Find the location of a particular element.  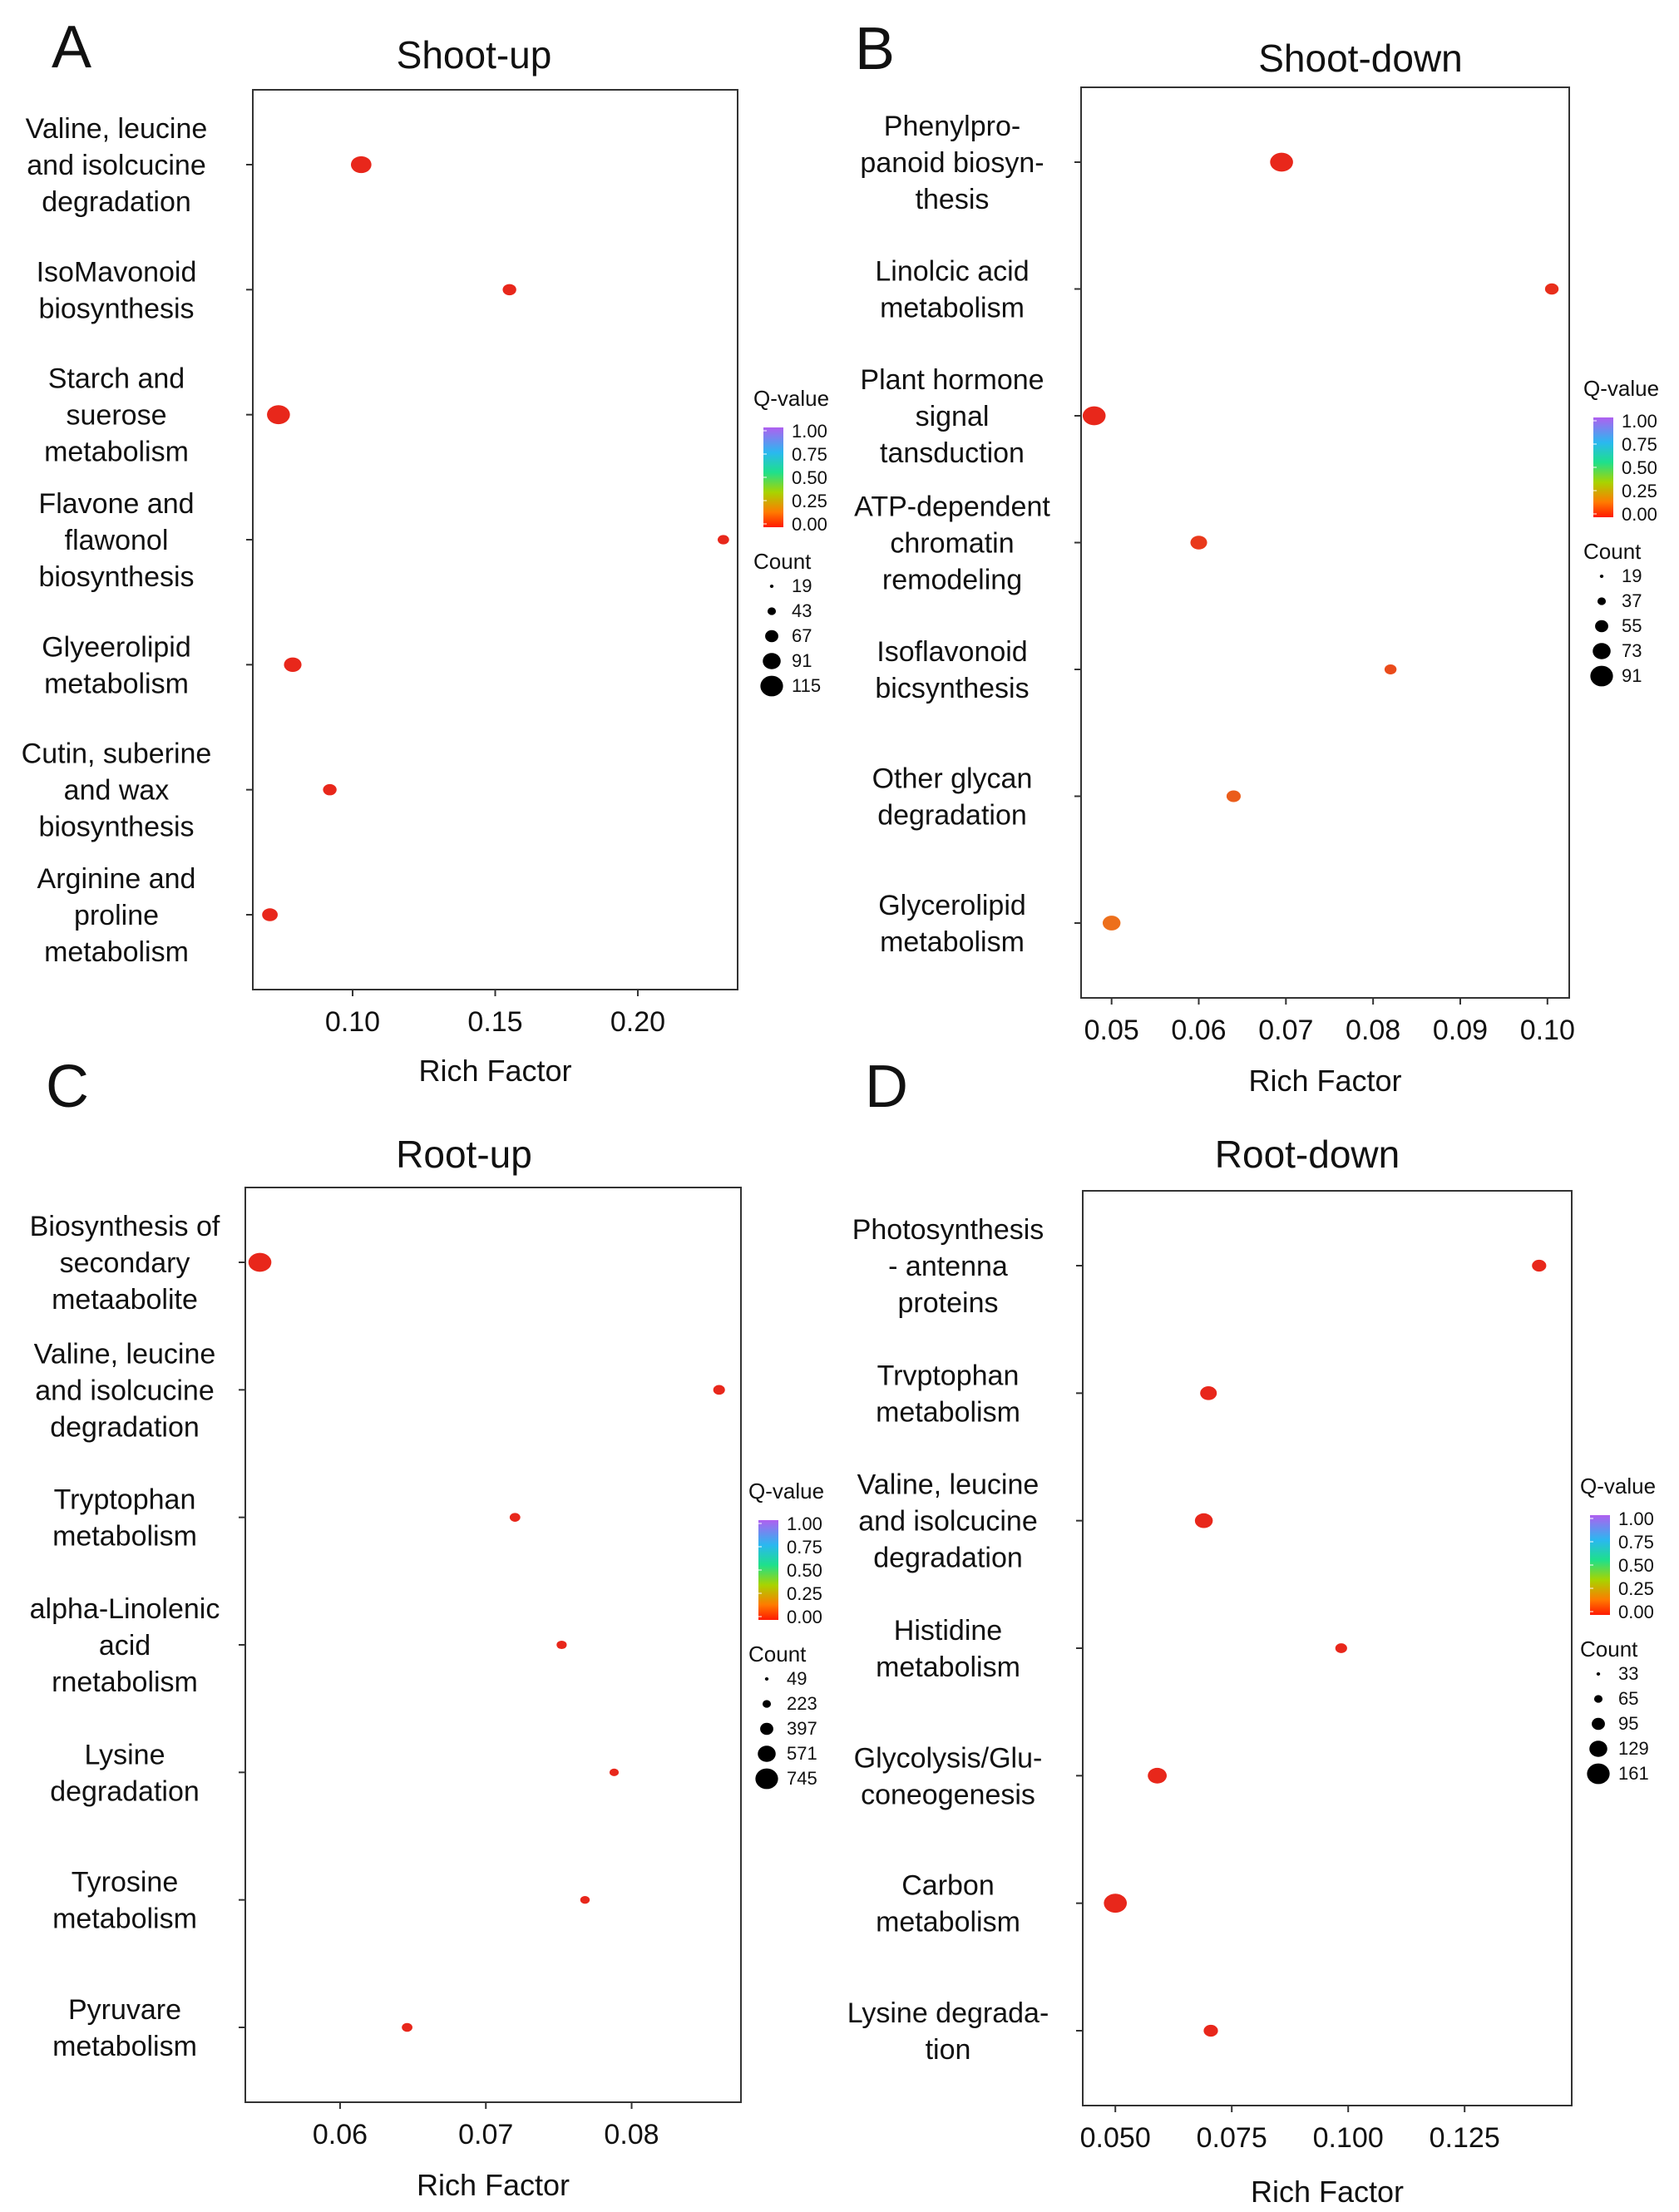

category-label-line: degradation is located at coordinates (948, 1558).